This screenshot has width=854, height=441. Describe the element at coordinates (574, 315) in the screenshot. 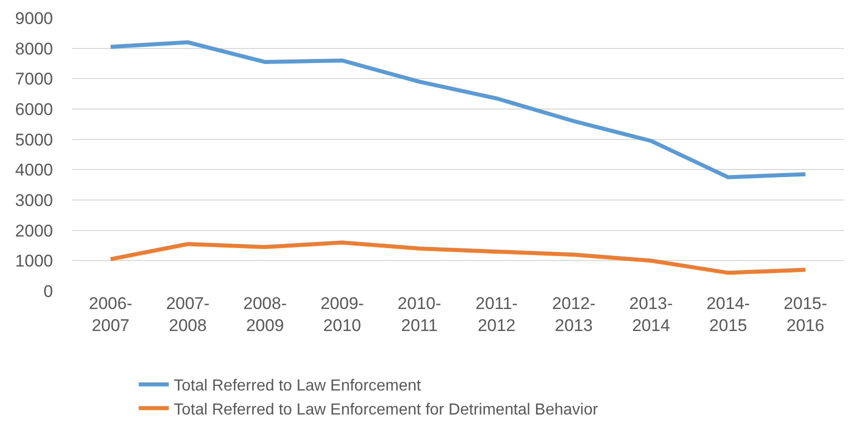

I see `x-tick-label: 2012-2013` at that location.